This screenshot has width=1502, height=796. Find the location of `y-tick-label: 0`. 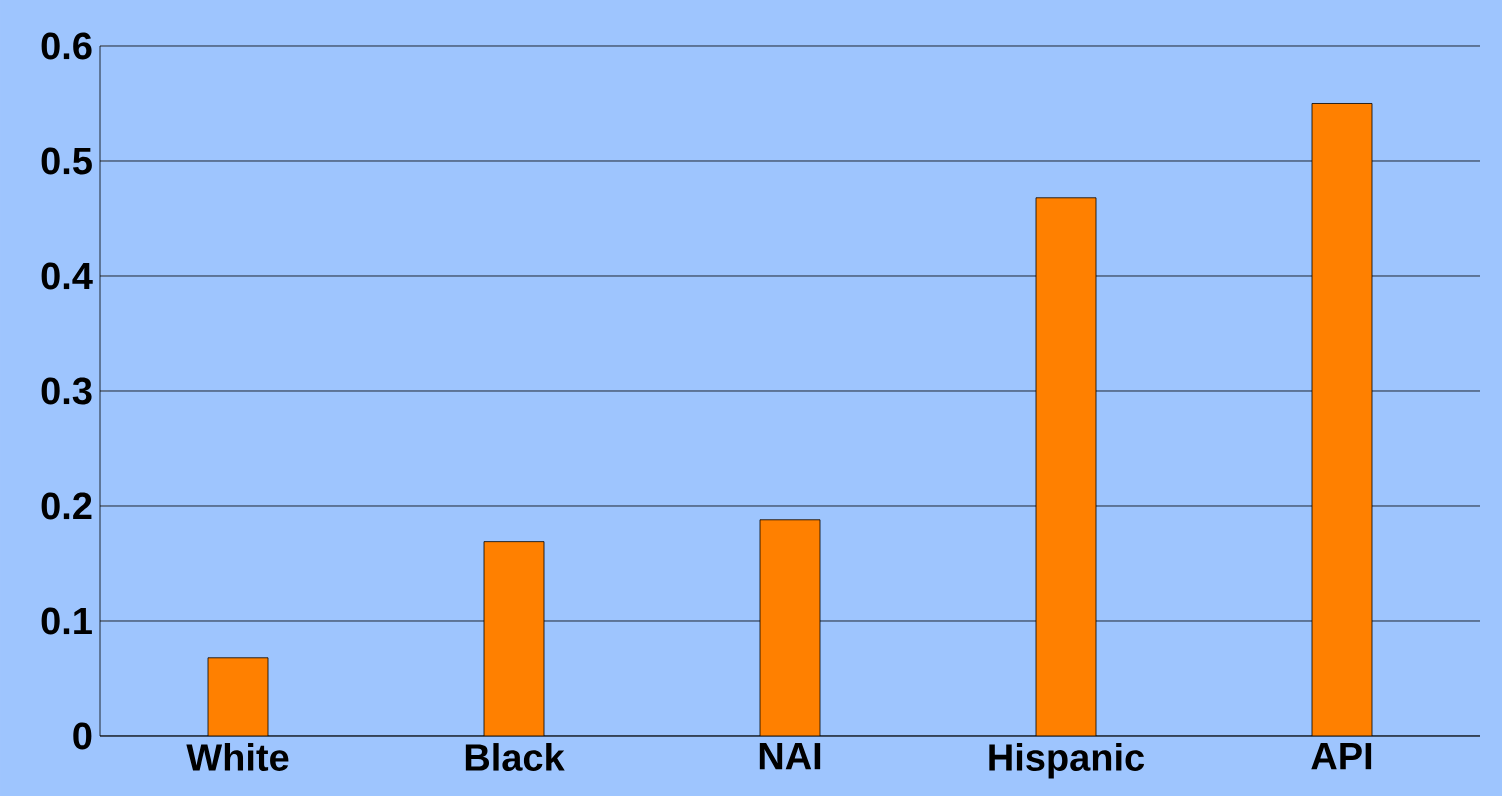

y-tick-label: 0 is located at coordinates (82, 736).